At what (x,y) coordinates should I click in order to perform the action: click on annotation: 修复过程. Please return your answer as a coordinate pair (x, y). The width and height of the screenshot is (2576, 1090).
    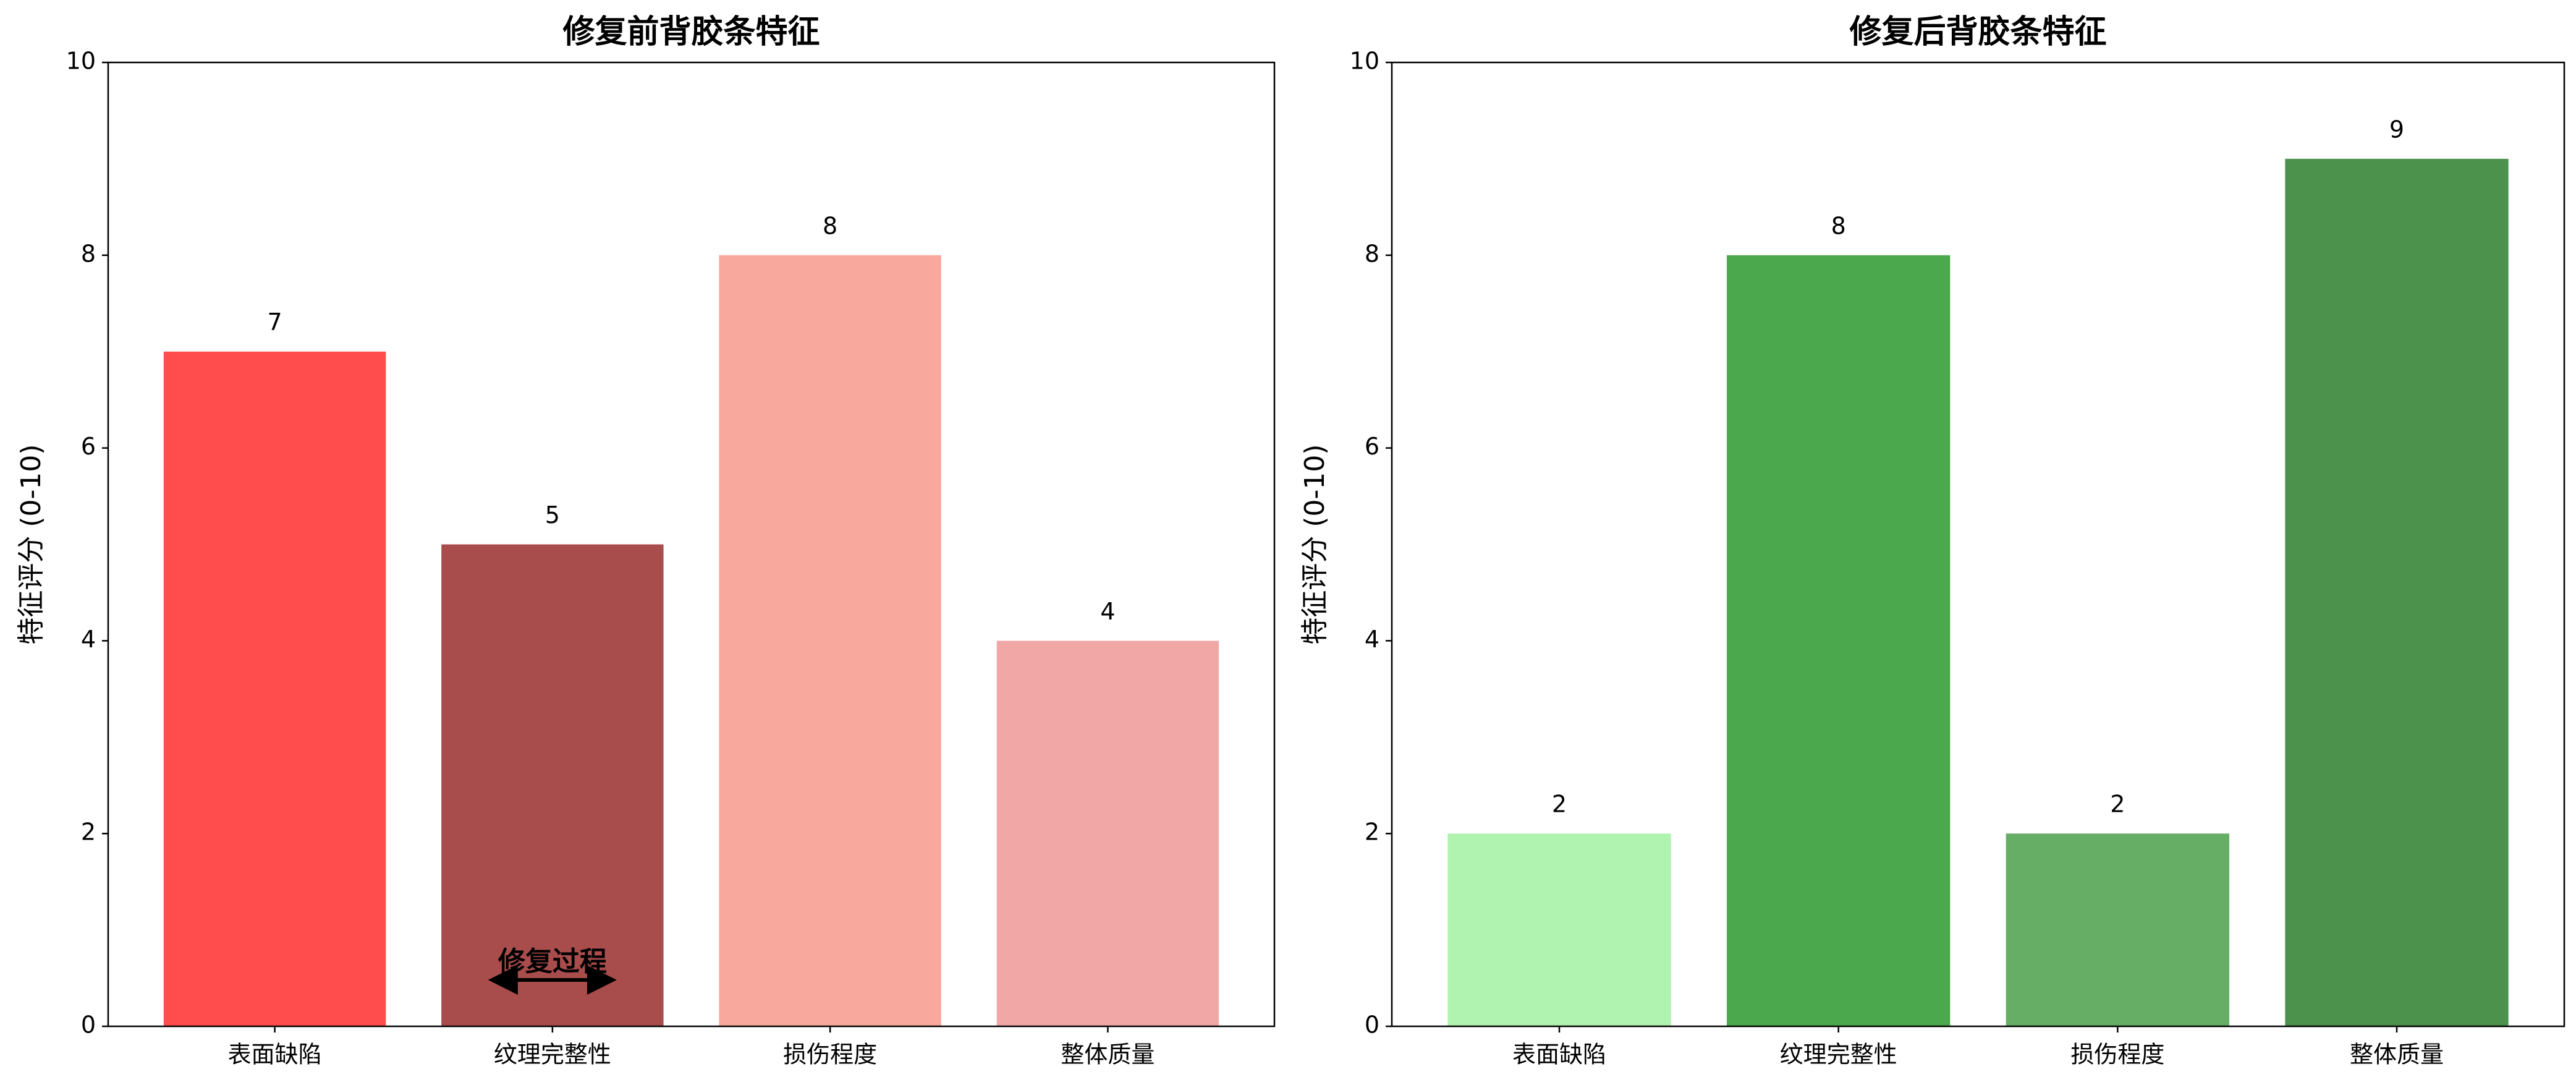
    Looking at the image, I should click on (552, 961).